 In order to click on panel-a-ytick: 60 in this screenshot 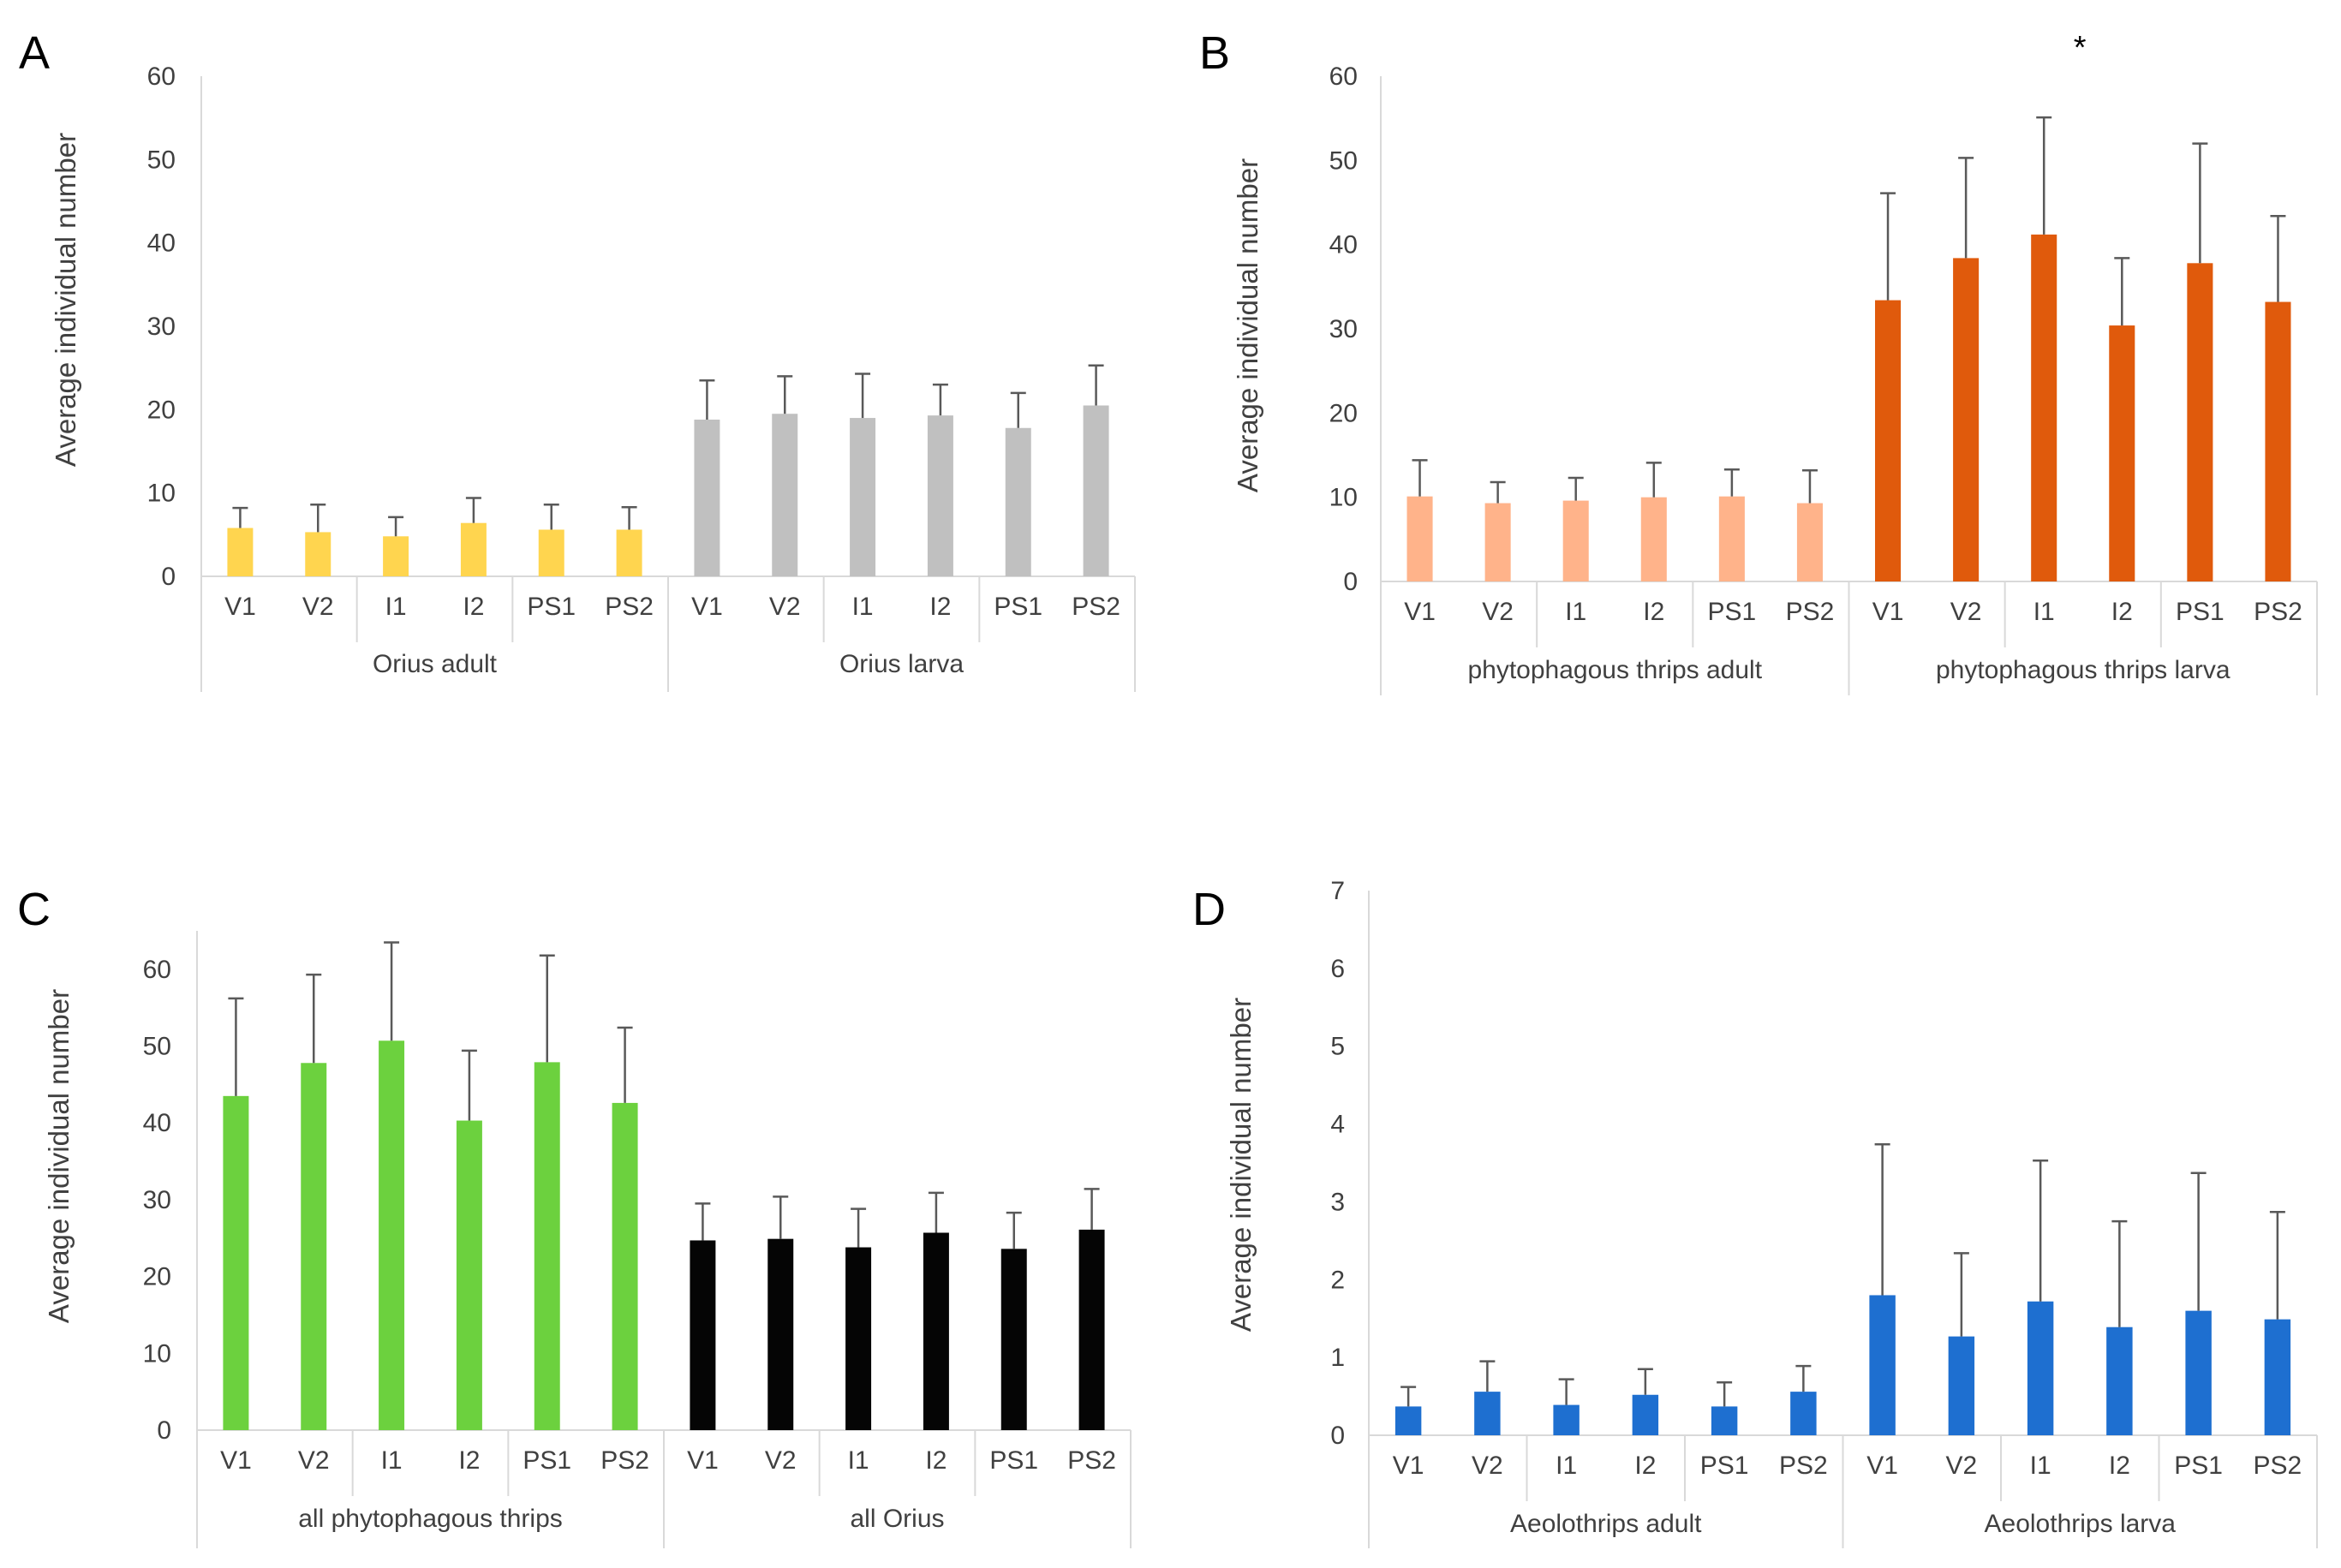, I will do `click(161, 77)`.